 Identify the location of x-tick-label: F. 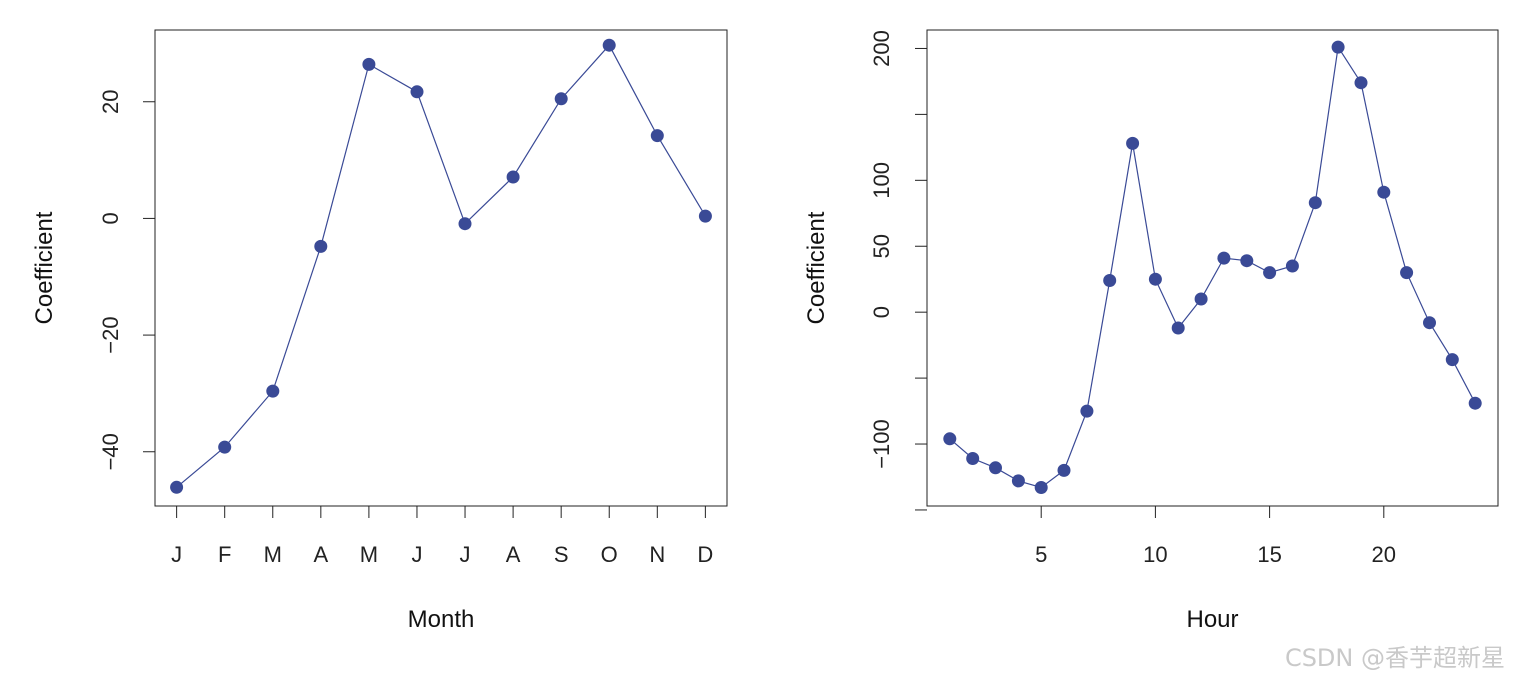
(224, 554).